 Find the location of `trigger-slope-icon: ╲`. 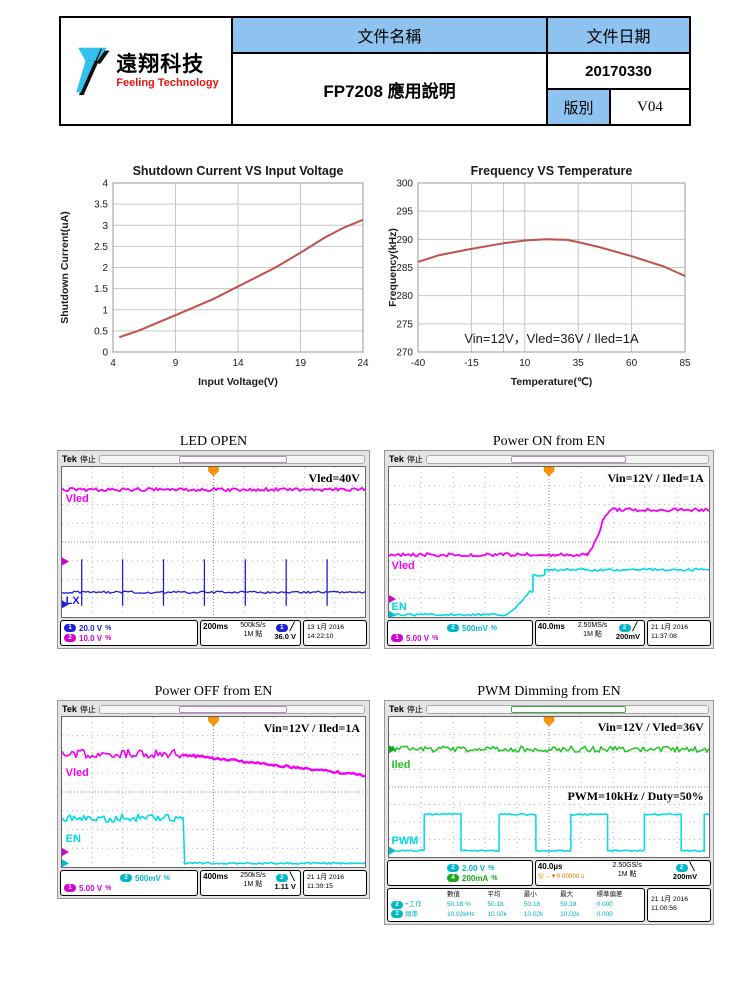

trigger-slope-icon: ╲ is located at coordinates (292, 876).